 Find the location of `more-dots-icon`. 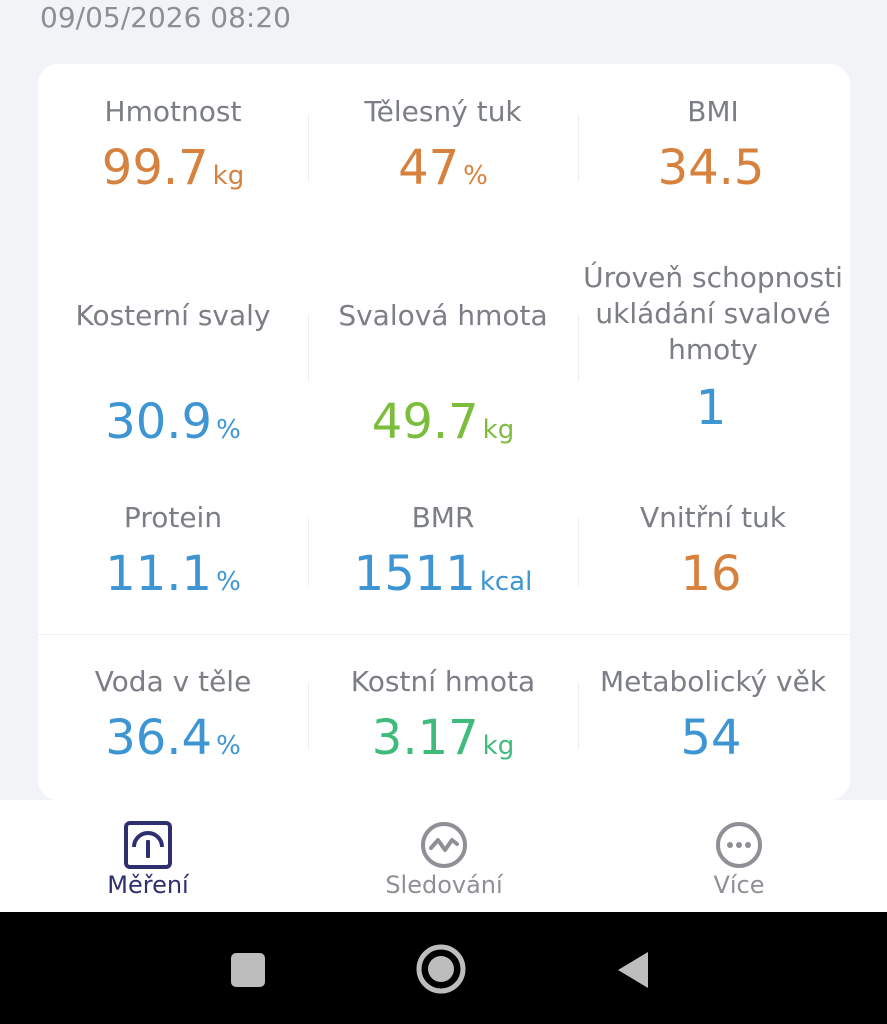

more-dots-icon is located at coordinates (739, 845).